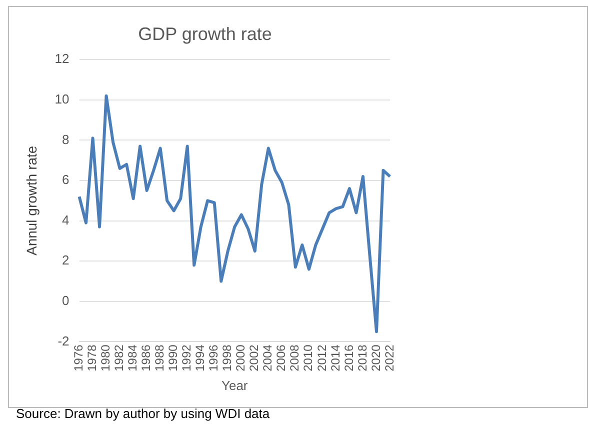 Image resolution: width=590 pixels, height=425 pixels. I want to click on x-tick-label: 2012, so click(321, 358).